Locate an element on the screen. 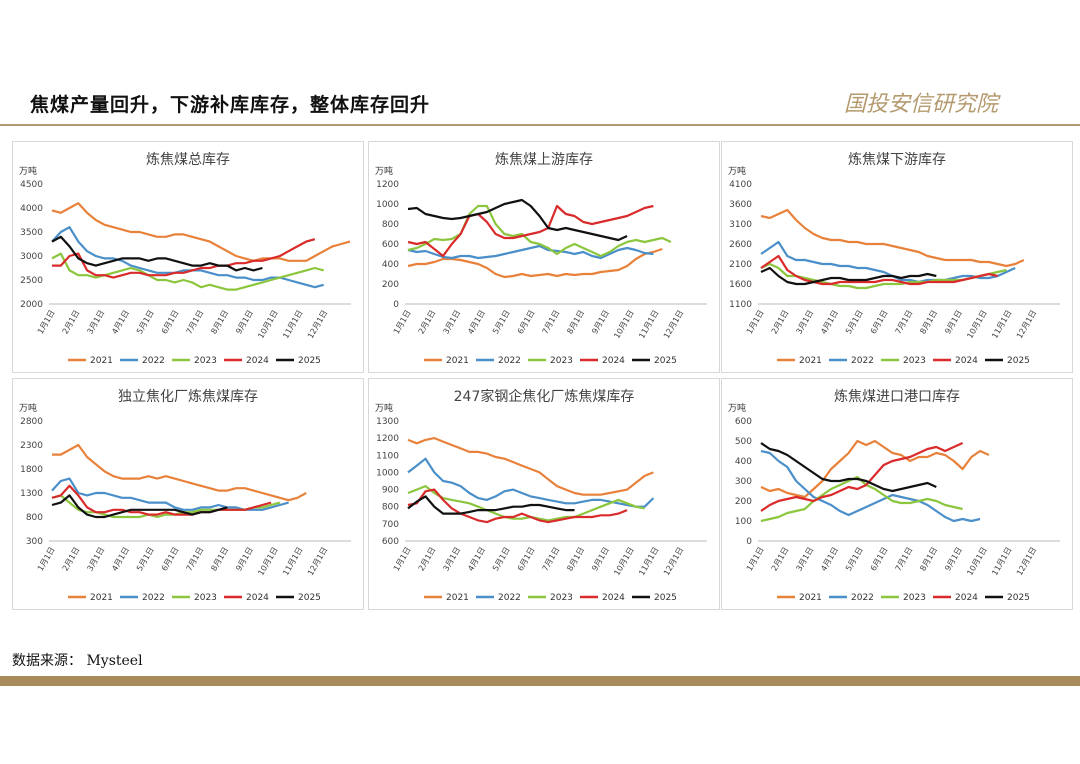 This screenshot has width=1080, height=764. y-tick-label: 1300 is located at coordinates (387, 422).